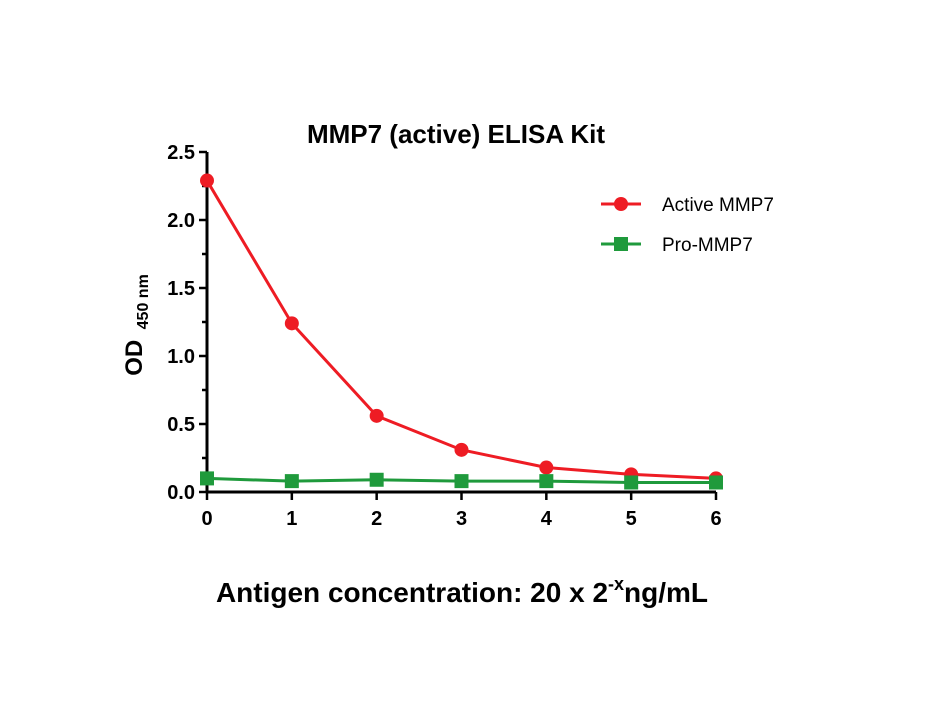  Describe the element at coordinates (376, 519) in the screenshot. I see `x-tick-label: 2` at that location.